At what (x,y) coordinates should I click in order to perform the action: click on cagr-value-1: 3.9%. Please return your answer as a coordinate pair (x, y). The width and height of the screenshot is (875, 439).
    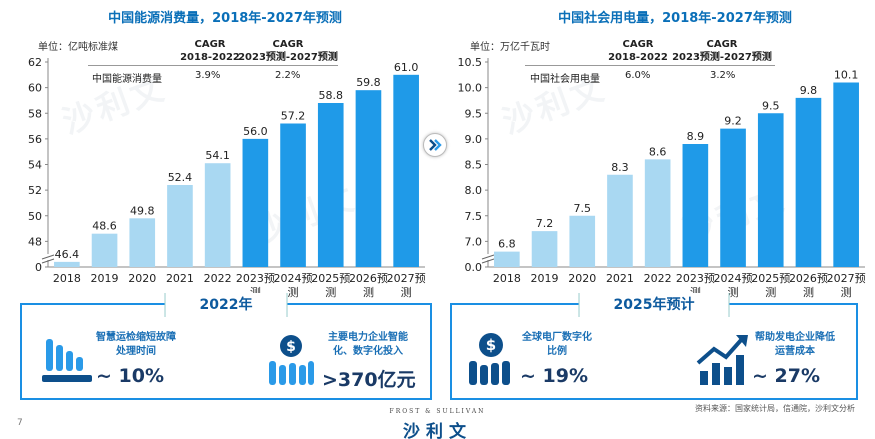
    Looking at the image, I should click on (208, 75).